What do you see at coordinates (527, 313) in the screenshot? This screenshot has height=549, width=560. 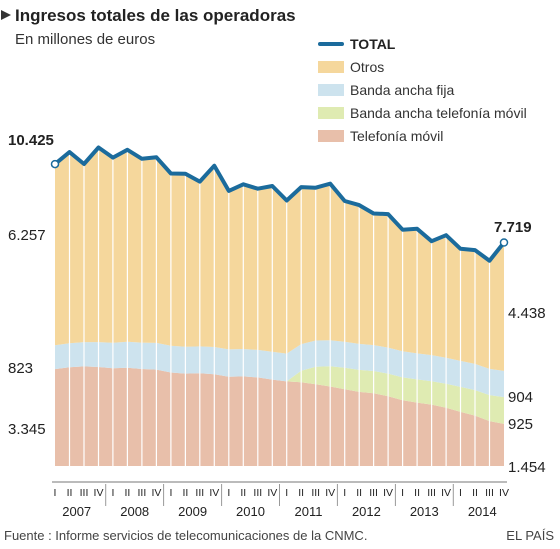 I see `value-label-otros-end: 4.438` at bounding box center [527, 313].